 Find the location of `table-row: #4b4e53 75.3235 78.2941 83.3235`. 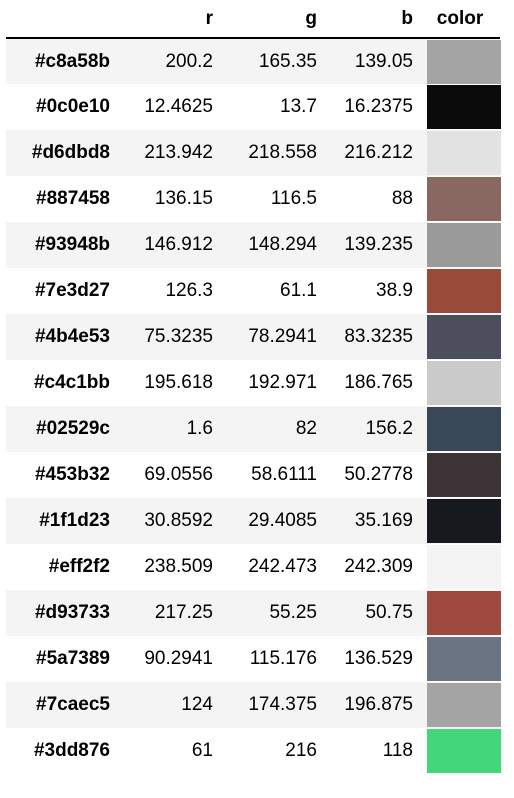

table-row: #4b4e53 75.3235 78.2941 83.3235 is located at coordinates (253, 337).